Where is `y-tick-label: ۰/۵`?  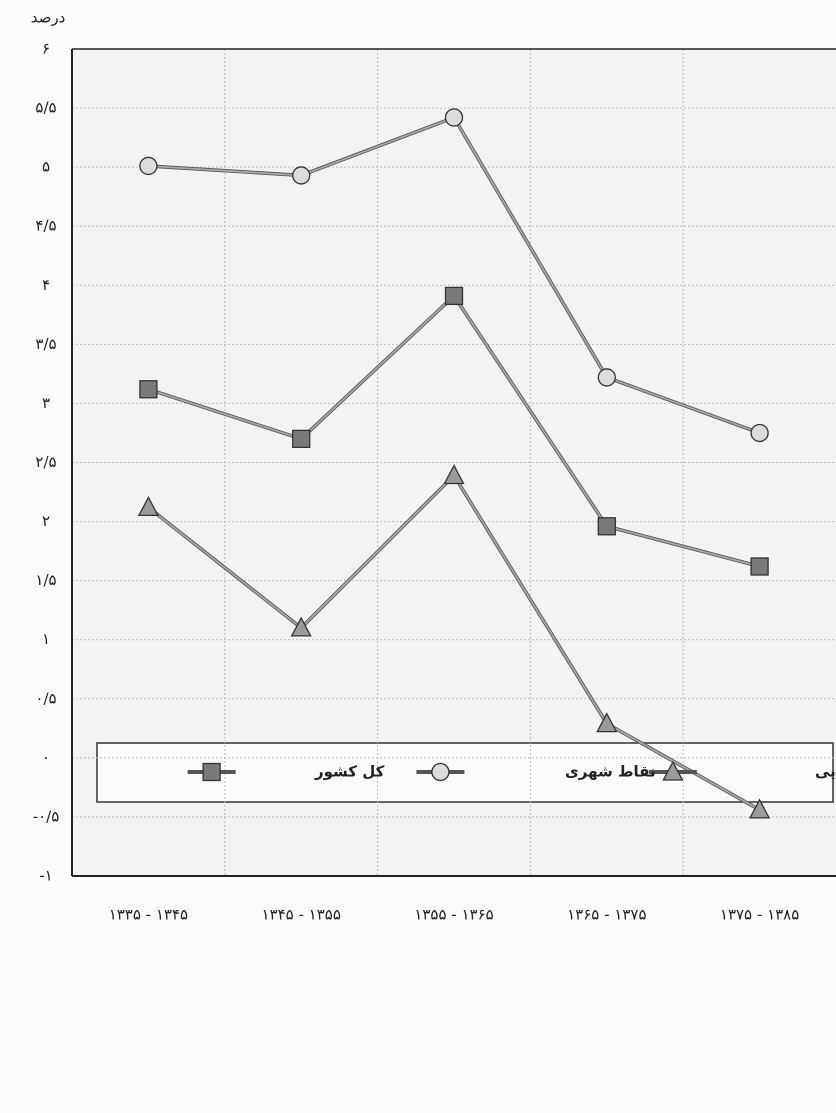 y-tick-label: ۰/۵ is located at coordinates (45, 698).